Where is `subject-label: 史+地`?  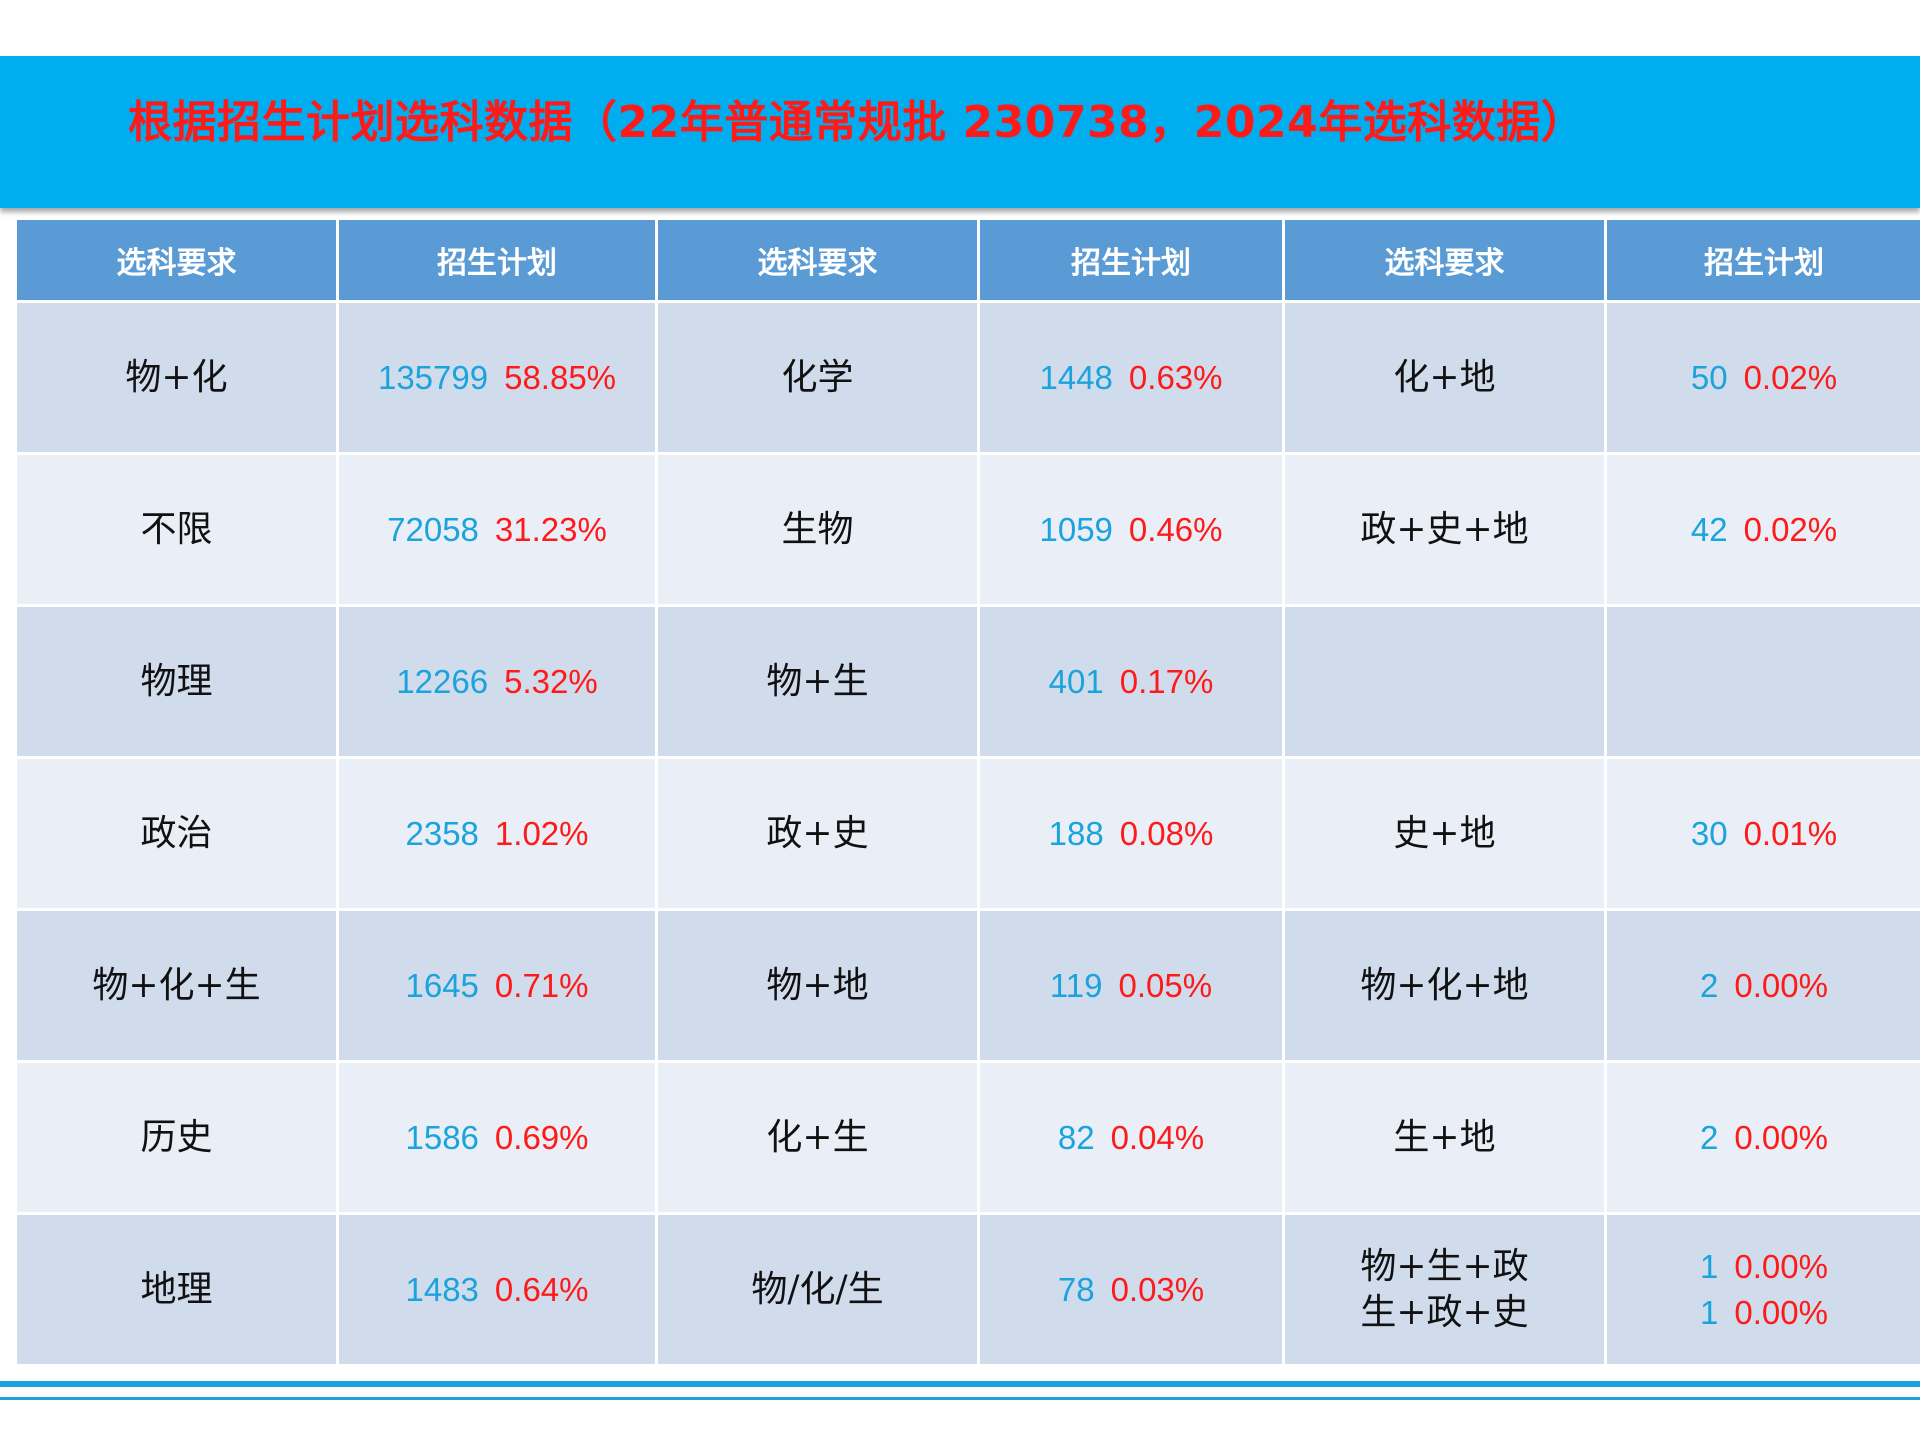
subject-label: 史+地 is located at coordinates (1444, 833).